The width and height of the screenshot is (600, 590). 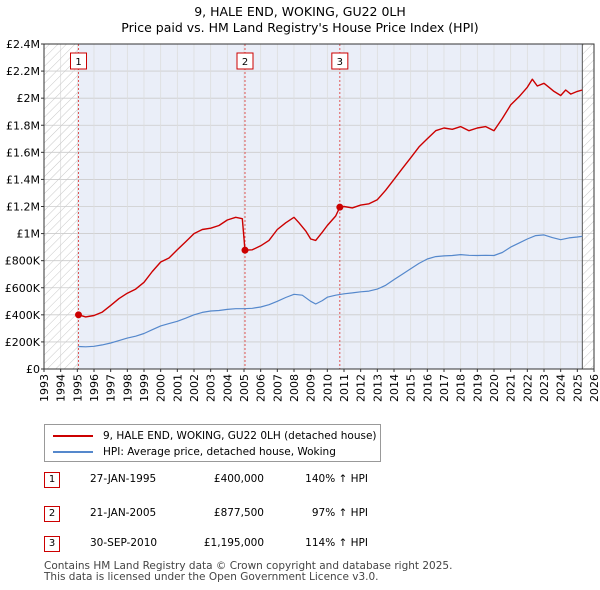 I want to click on legend-swatch-hpi, so click(x=73, y=452).